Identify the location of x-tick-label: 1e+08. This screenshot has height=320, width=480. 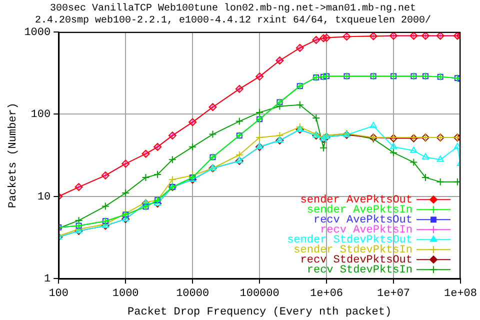
(461, 294).